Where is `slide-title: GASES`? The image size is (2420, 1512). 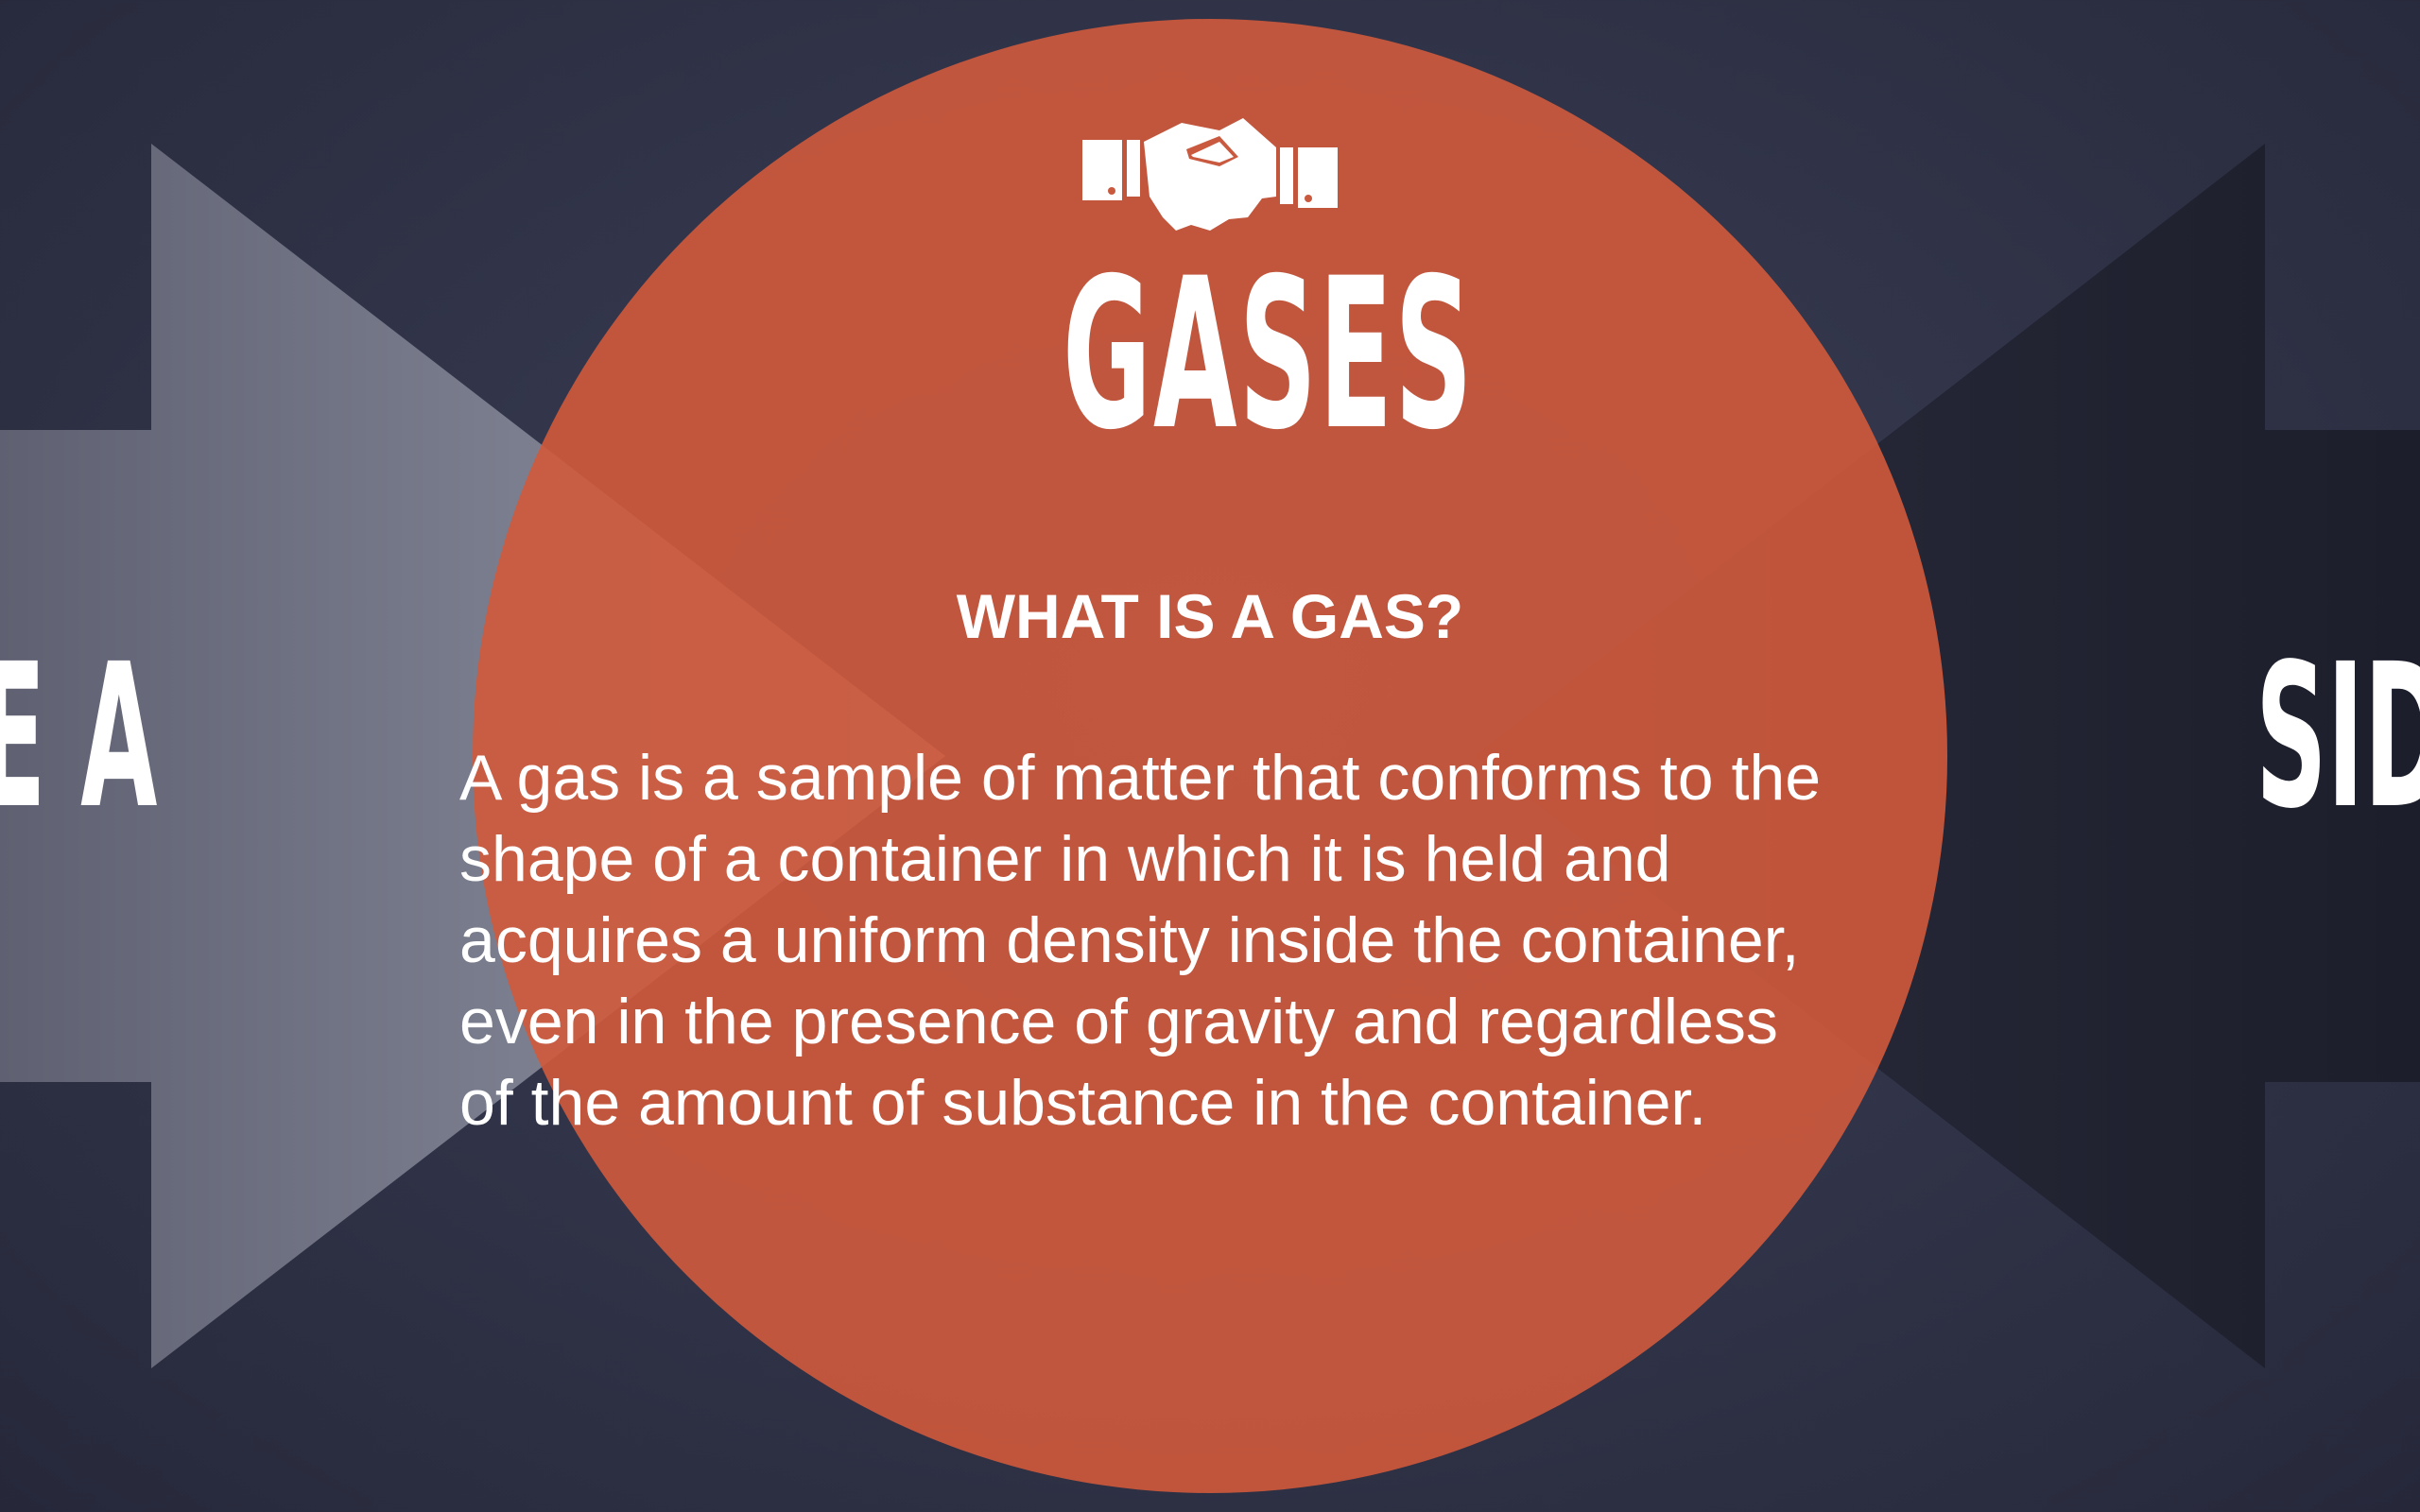
slide-title: GASES is located at coordinates (1269, 354).